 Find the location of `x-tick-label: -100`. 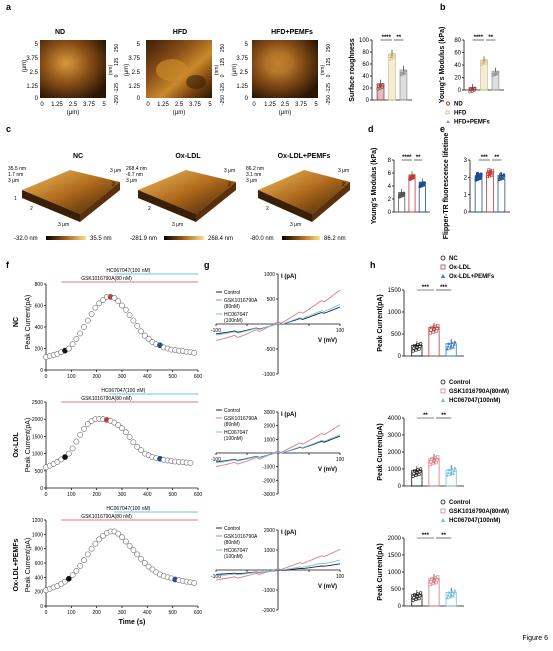

x-tick-label: -100 is located at coordinates (216, 331).